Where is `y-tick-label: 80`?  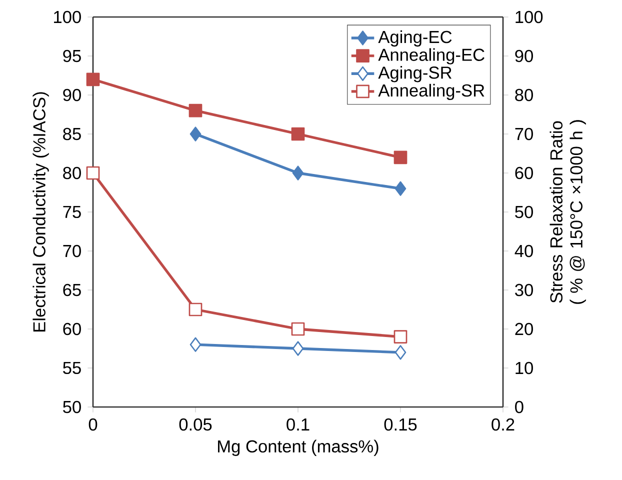 y-tick-label: 80 is located at coordinates (72, 173).